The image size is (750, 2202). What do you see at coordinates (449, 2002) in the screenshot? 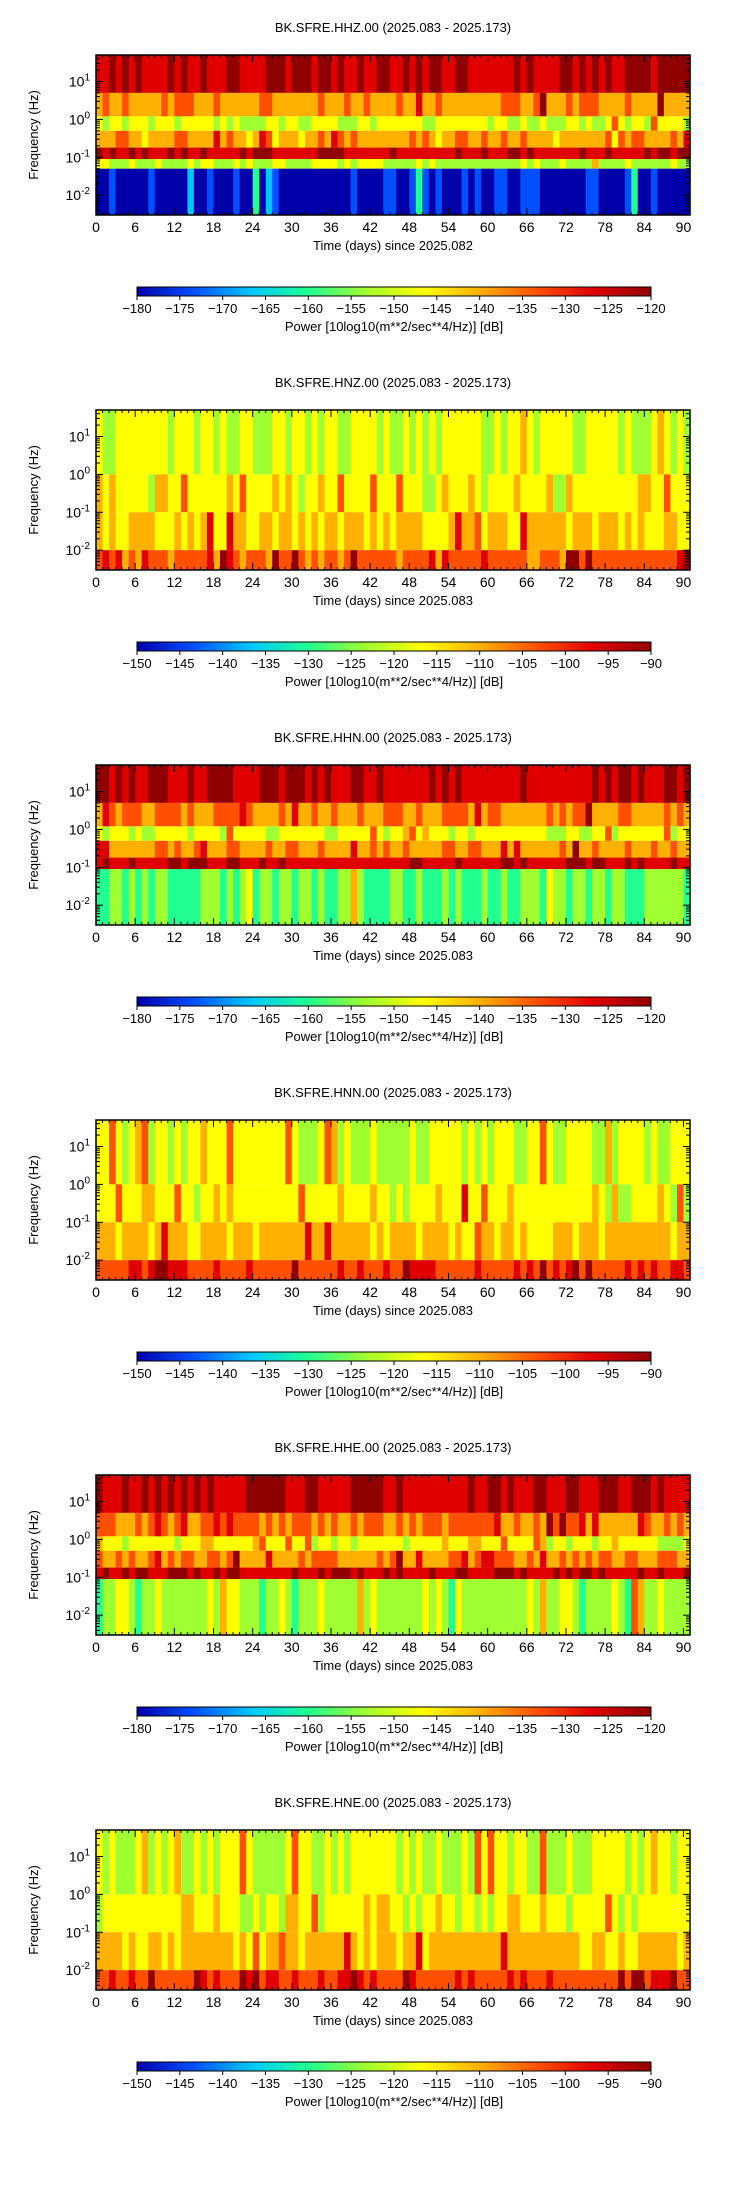
I see `x-tick-label: 54` at bounding box center [449, 2002].